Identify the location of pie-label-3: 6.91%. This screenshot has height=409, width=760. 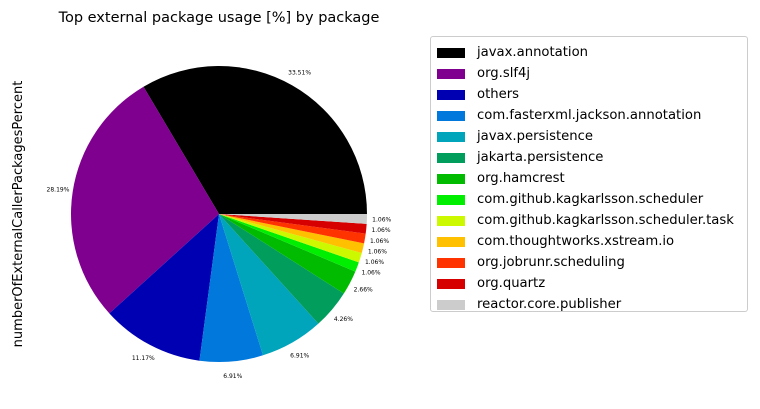
(232, 376).